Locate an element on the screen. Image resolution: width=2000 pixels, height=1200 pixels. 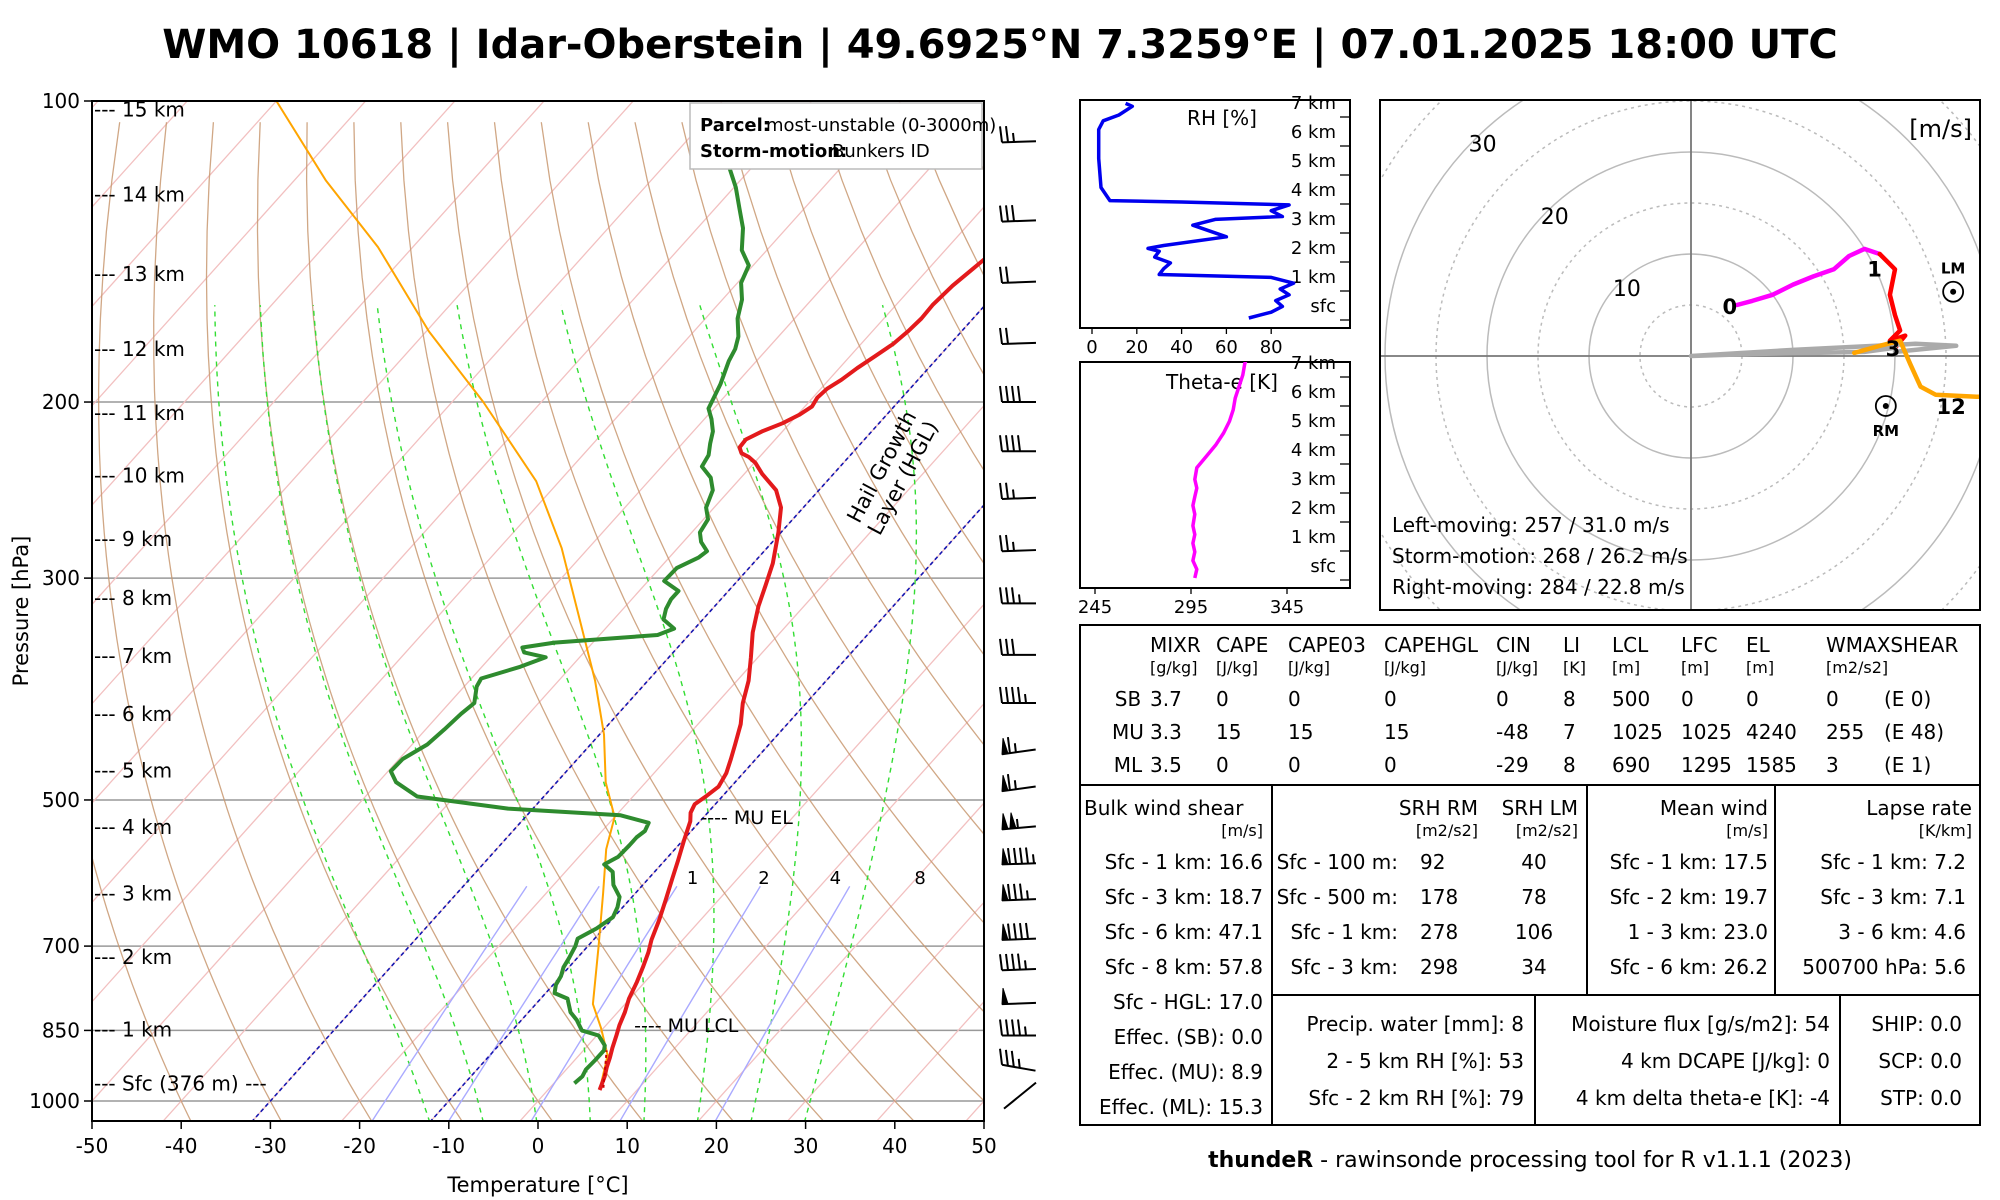
hodograph-ring-label: 20 is located at coordinates (1555, 217).